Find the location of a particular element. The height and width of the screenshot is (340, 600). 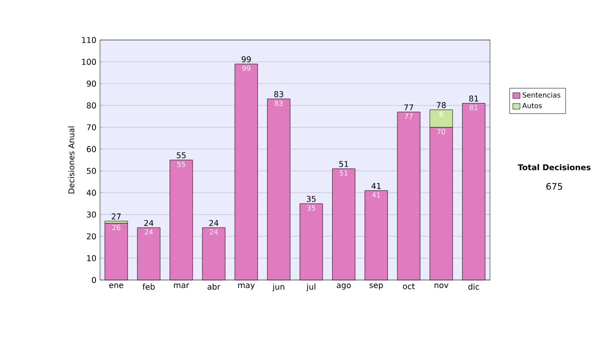

x-tick-label: dic is located at coordinates (474, 287).